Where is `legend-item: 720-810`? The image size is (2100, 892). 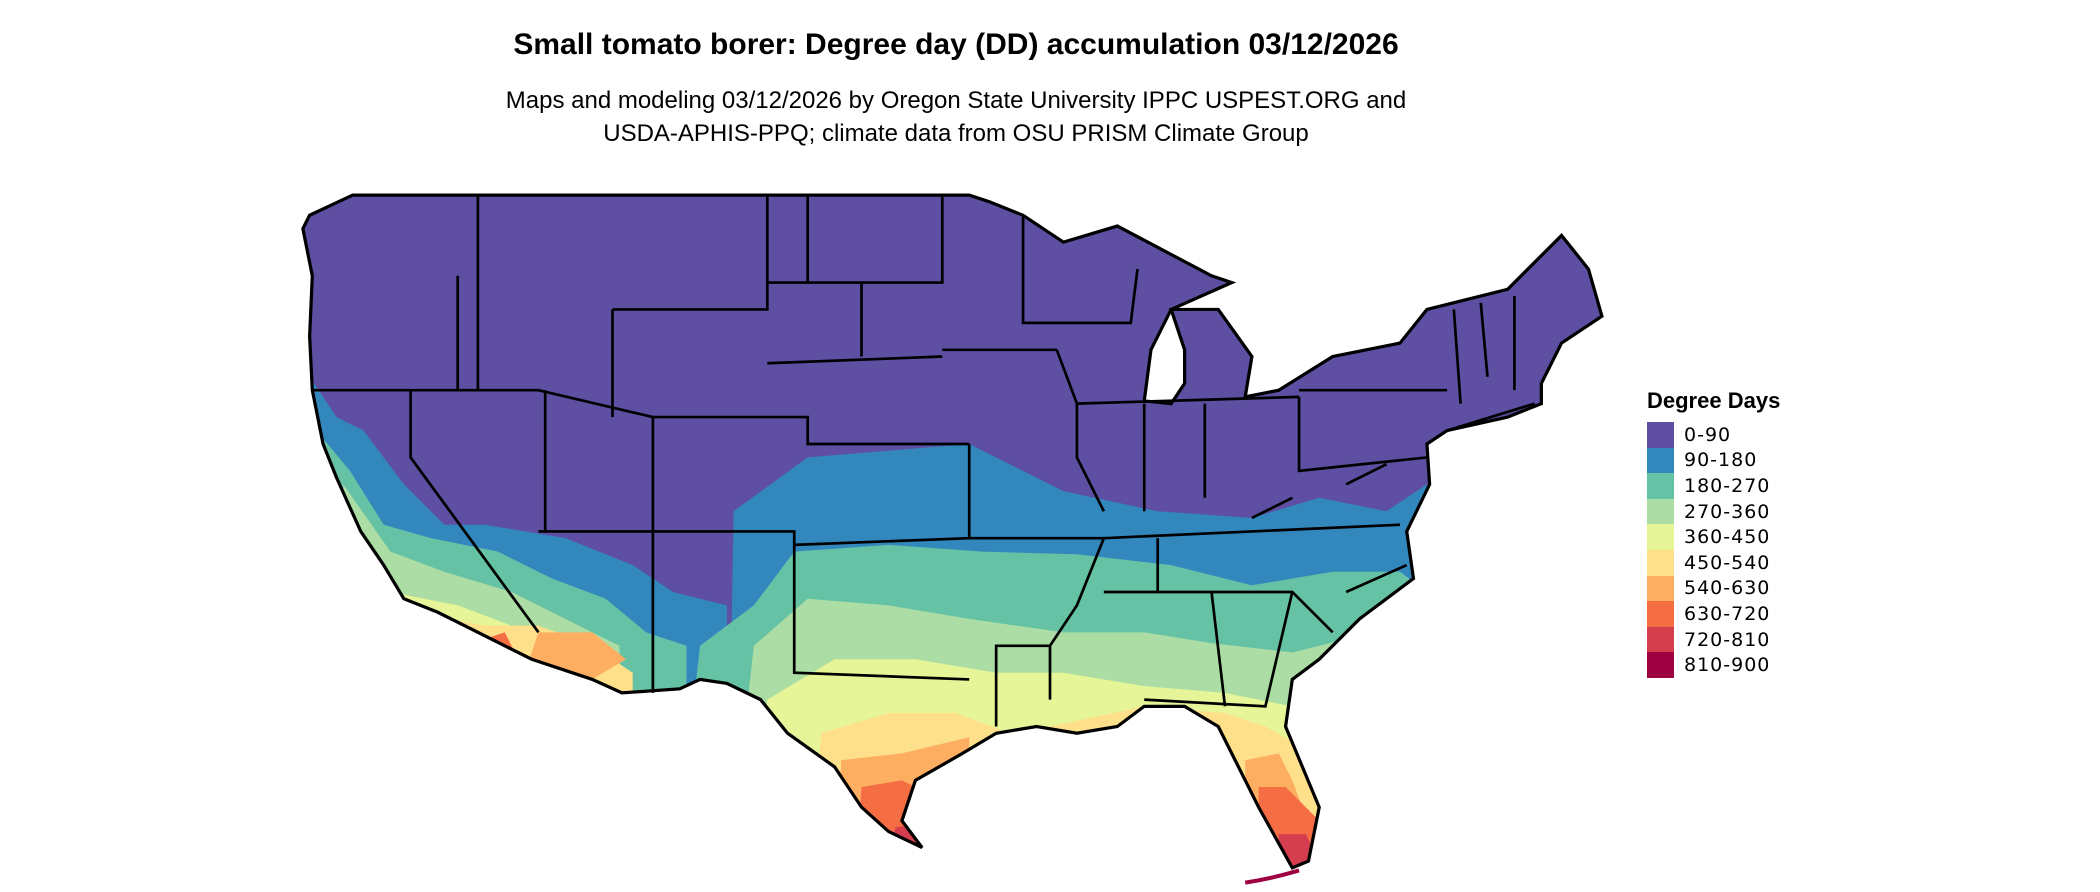
legend-item: 720-810 is located at coordinates (1713, 639).